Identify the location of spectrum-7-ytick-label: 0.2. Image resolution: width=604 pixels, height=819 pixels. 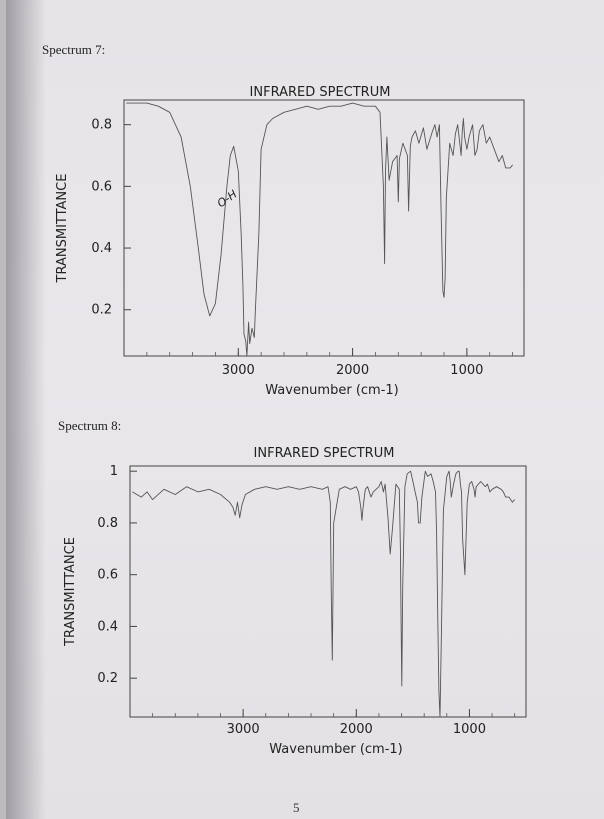
(101, 310).